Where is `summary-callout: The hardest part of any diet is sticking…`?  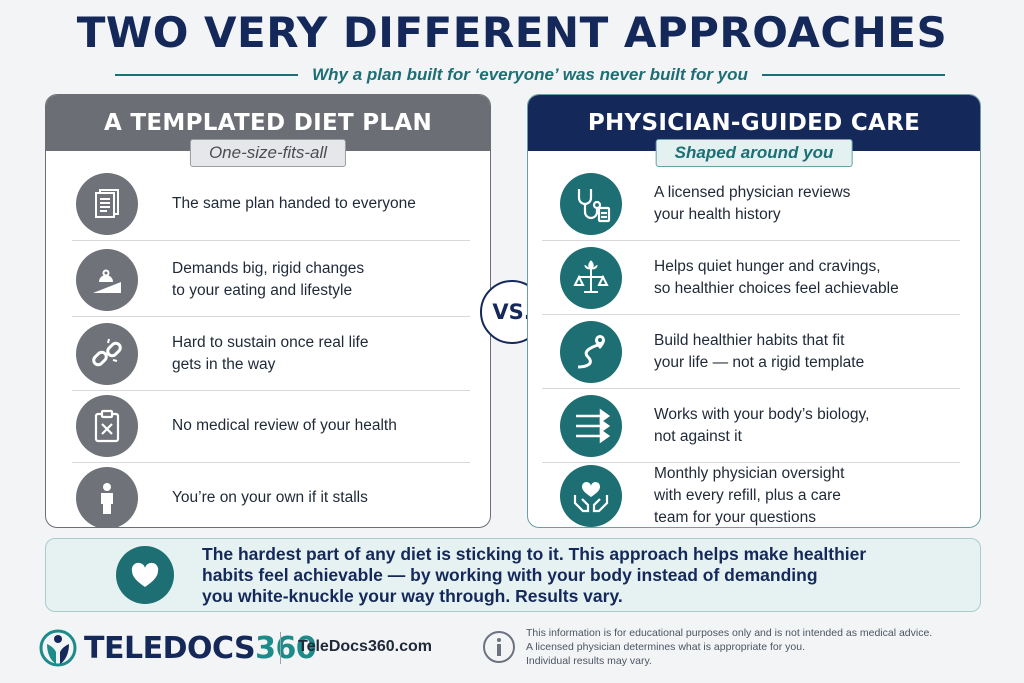 summary-callout: The hardest part of any diet is sticking… is located at coordinates (513, 575).